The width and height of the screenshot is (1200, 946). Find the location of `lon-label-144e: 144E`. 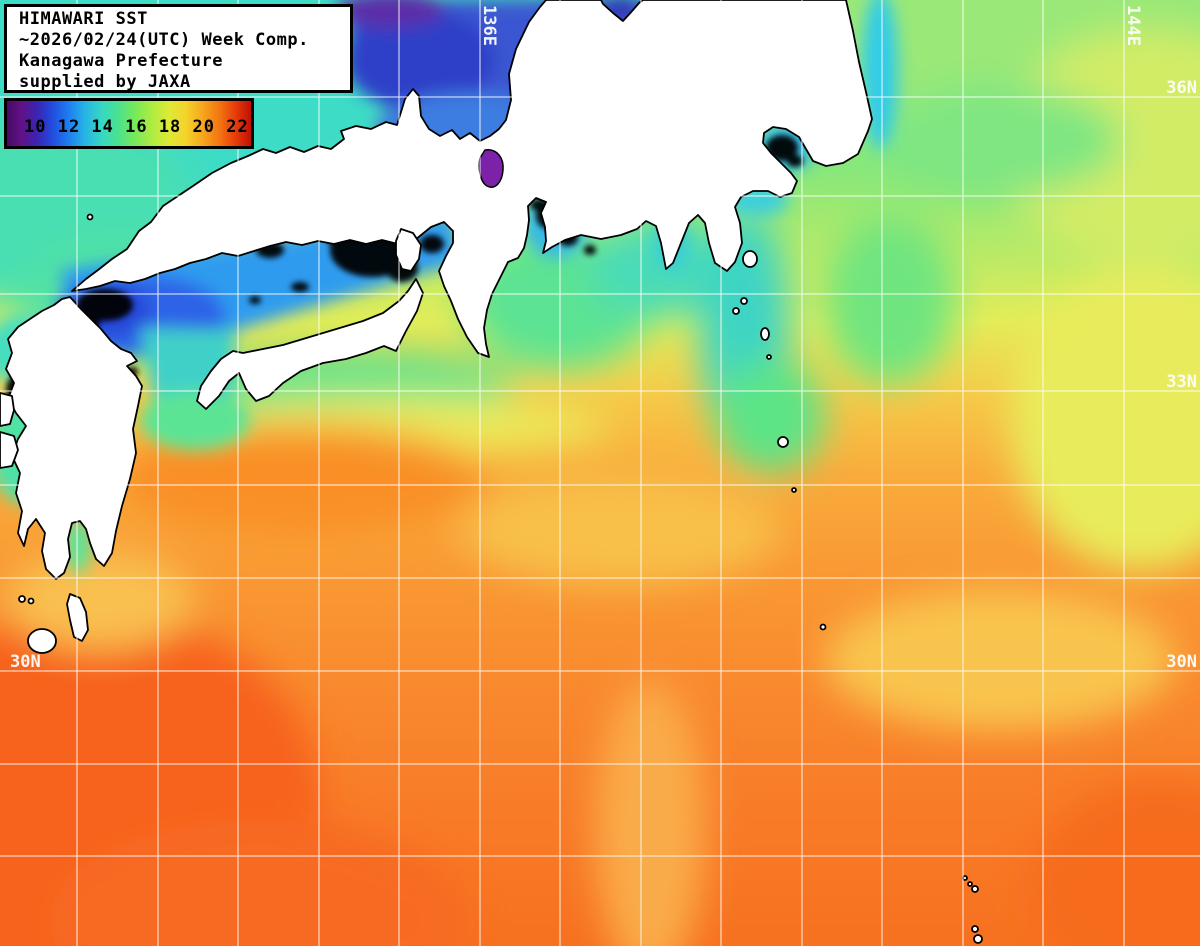

lon-label-144e: 144E is located at coordinates (1133, 25).